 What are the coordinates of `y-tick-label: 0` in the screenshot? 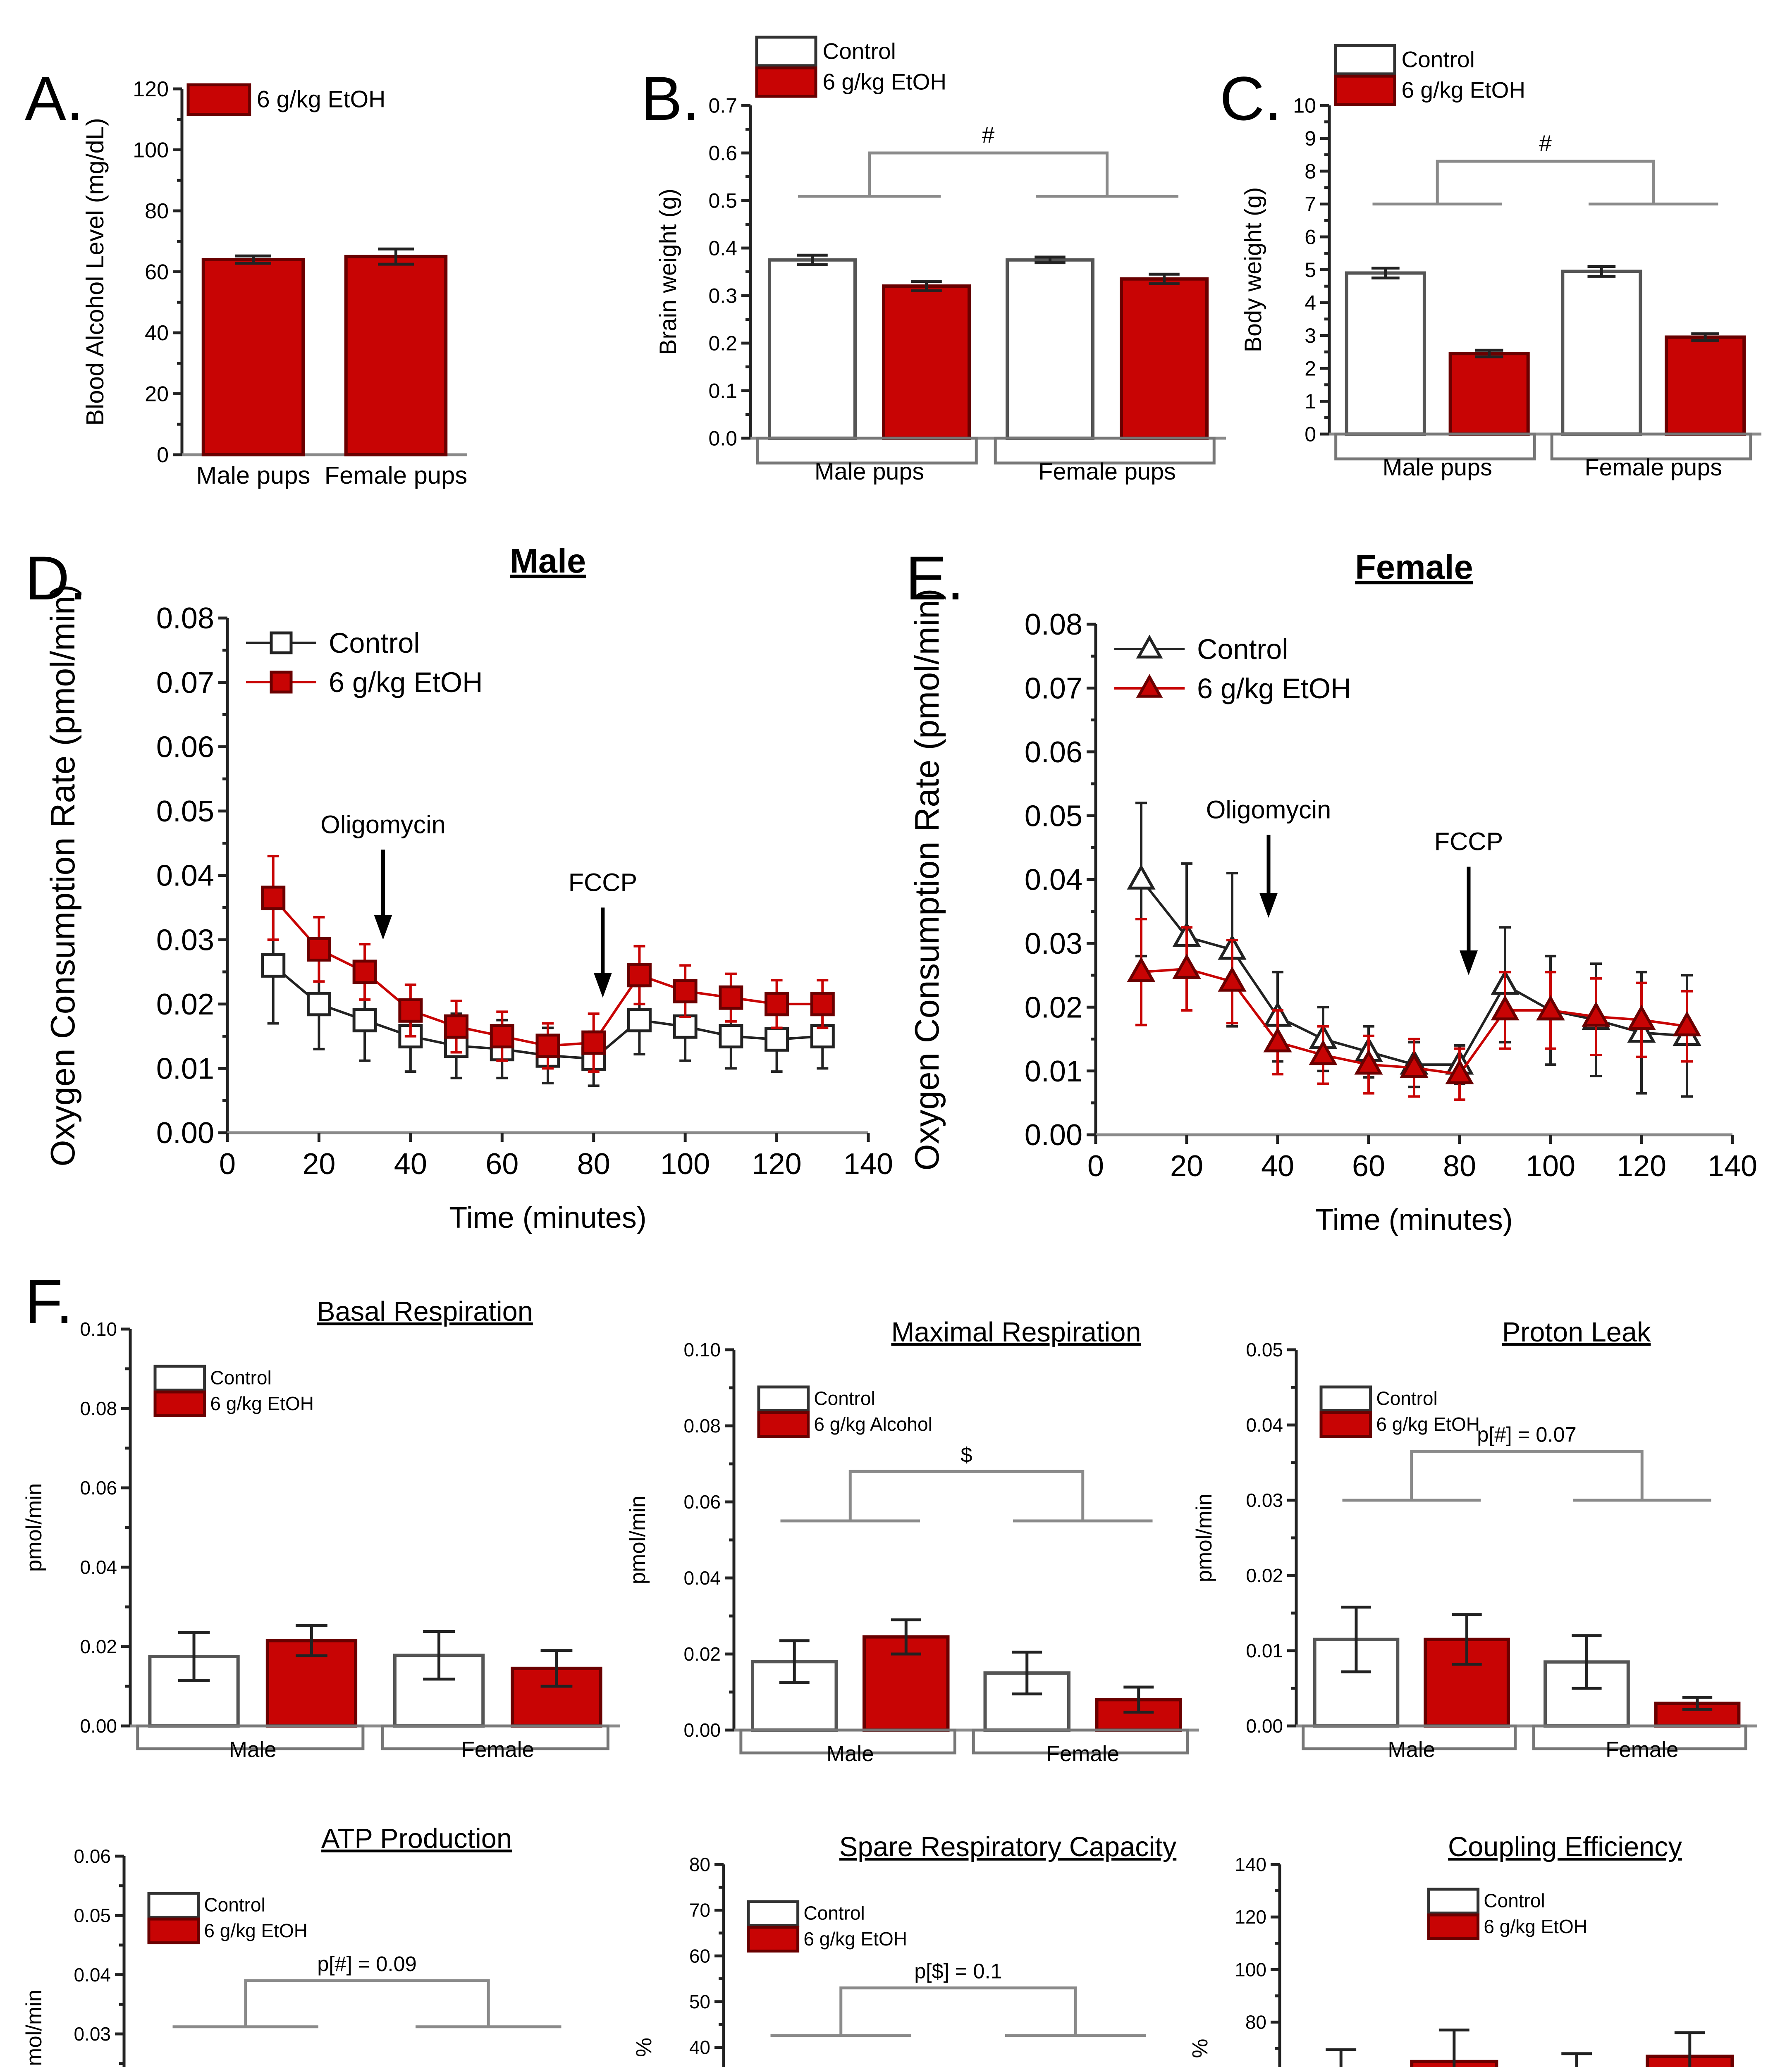 It's located at (163, 455).